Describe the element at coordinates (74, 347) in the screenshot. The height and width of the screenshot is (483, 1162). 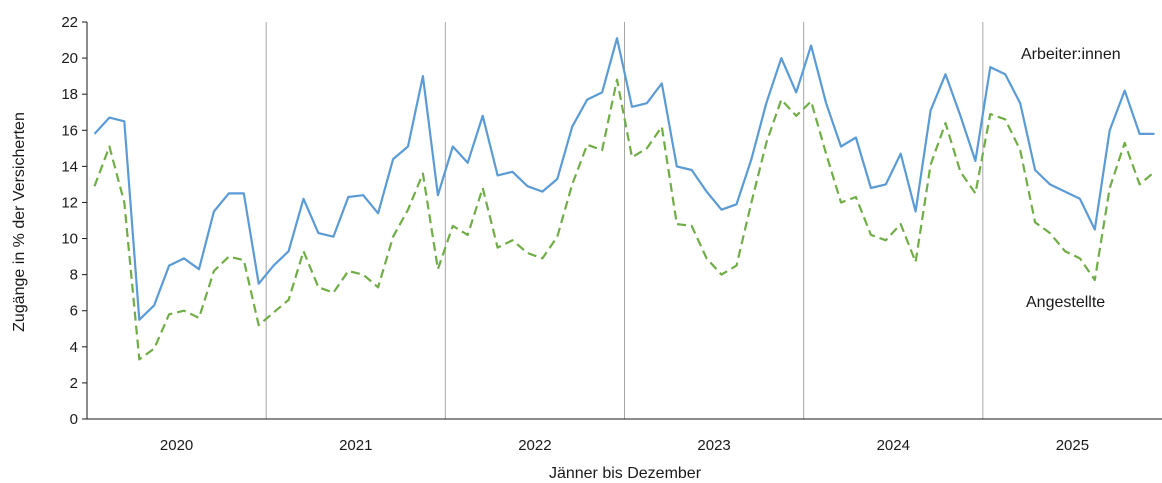
I see `y-tick-label: 4` at that location.